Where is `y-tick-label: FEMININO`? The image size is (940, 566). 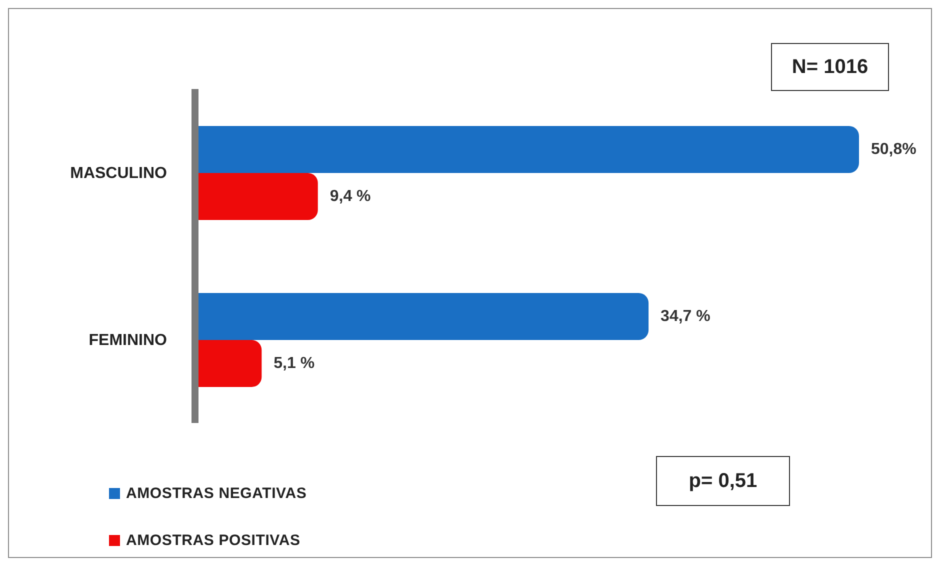
y-tick-label: FEMININO is located at coordinates (127, 341).